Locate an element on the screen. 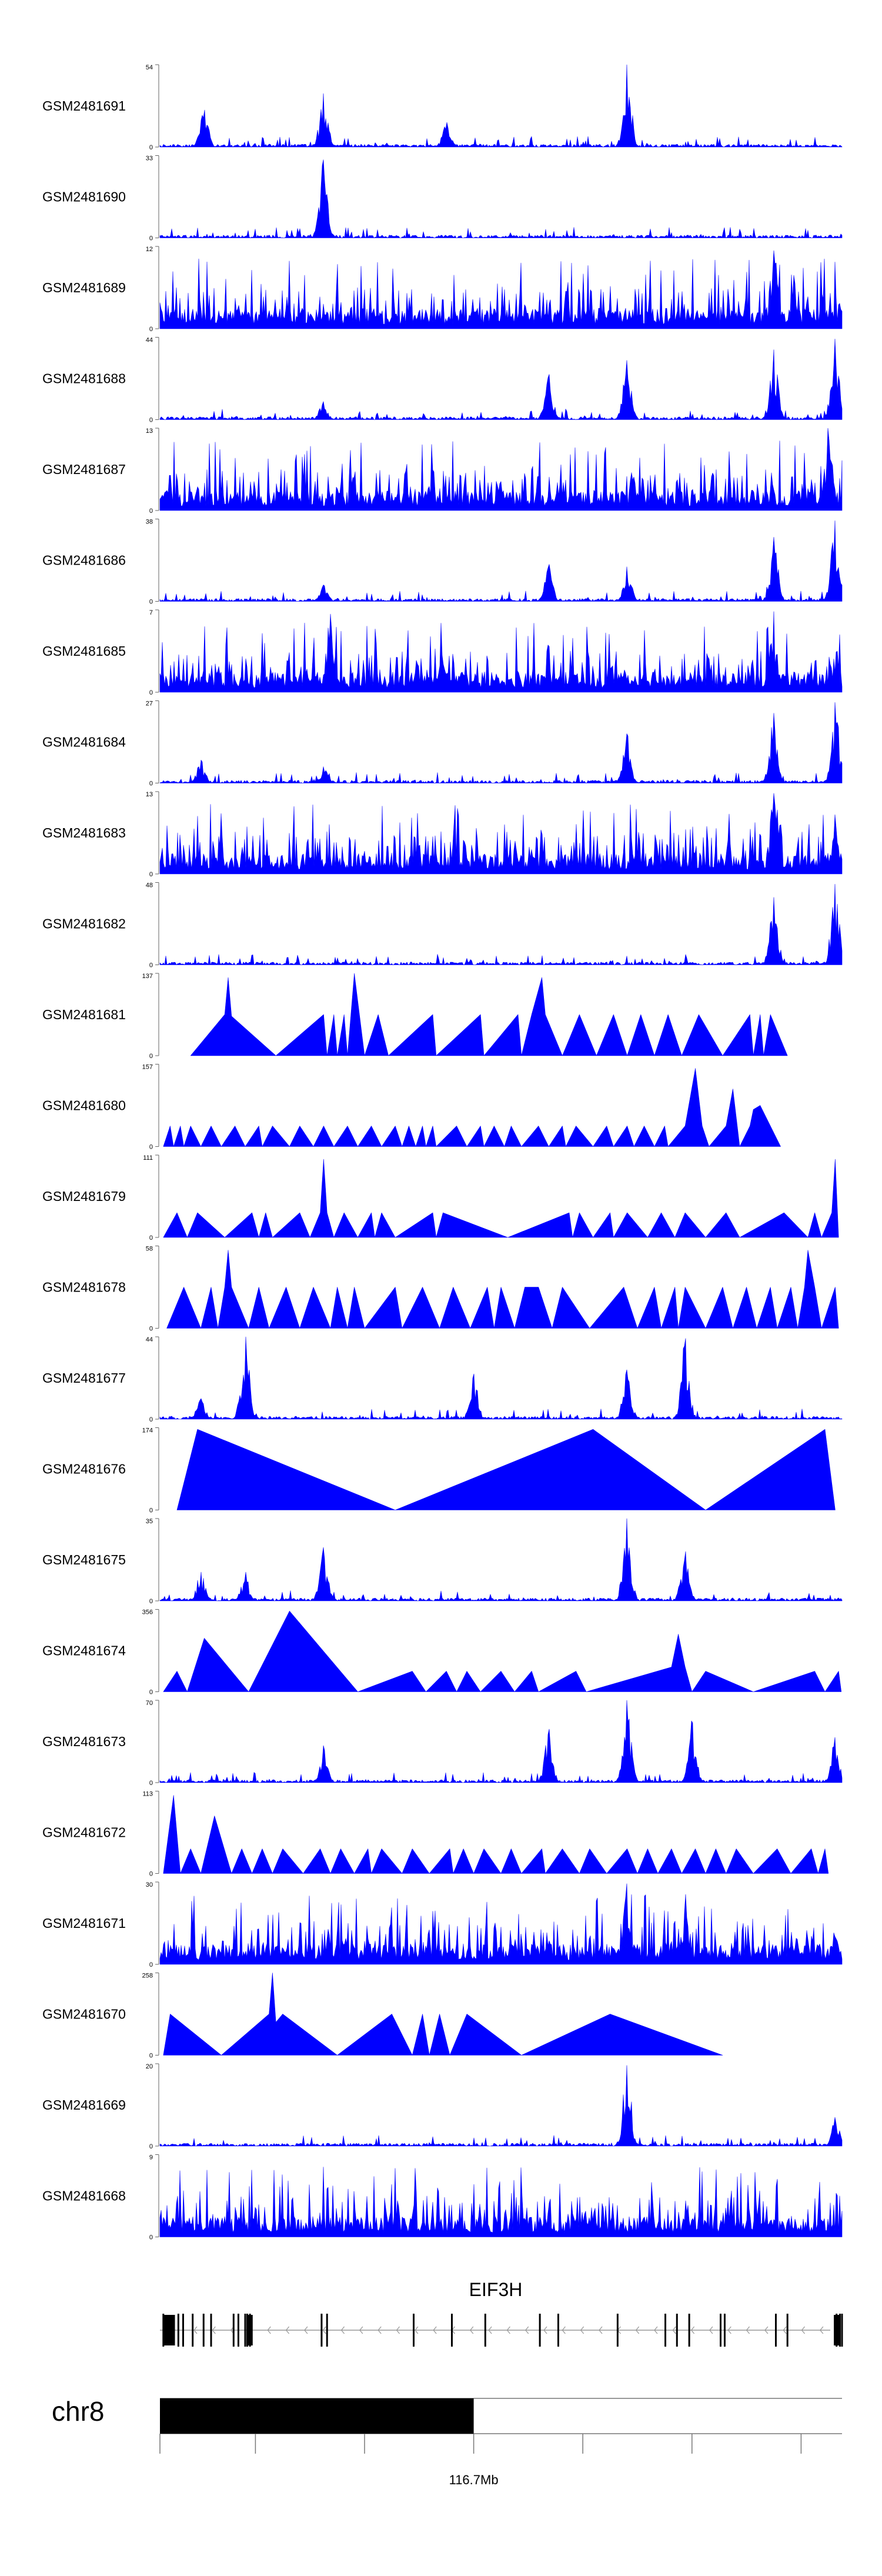 This screenshot has width=882, height=2576. track-GSM2481680: GSM2481680 157 0 is located at coordinates (411, 1107).